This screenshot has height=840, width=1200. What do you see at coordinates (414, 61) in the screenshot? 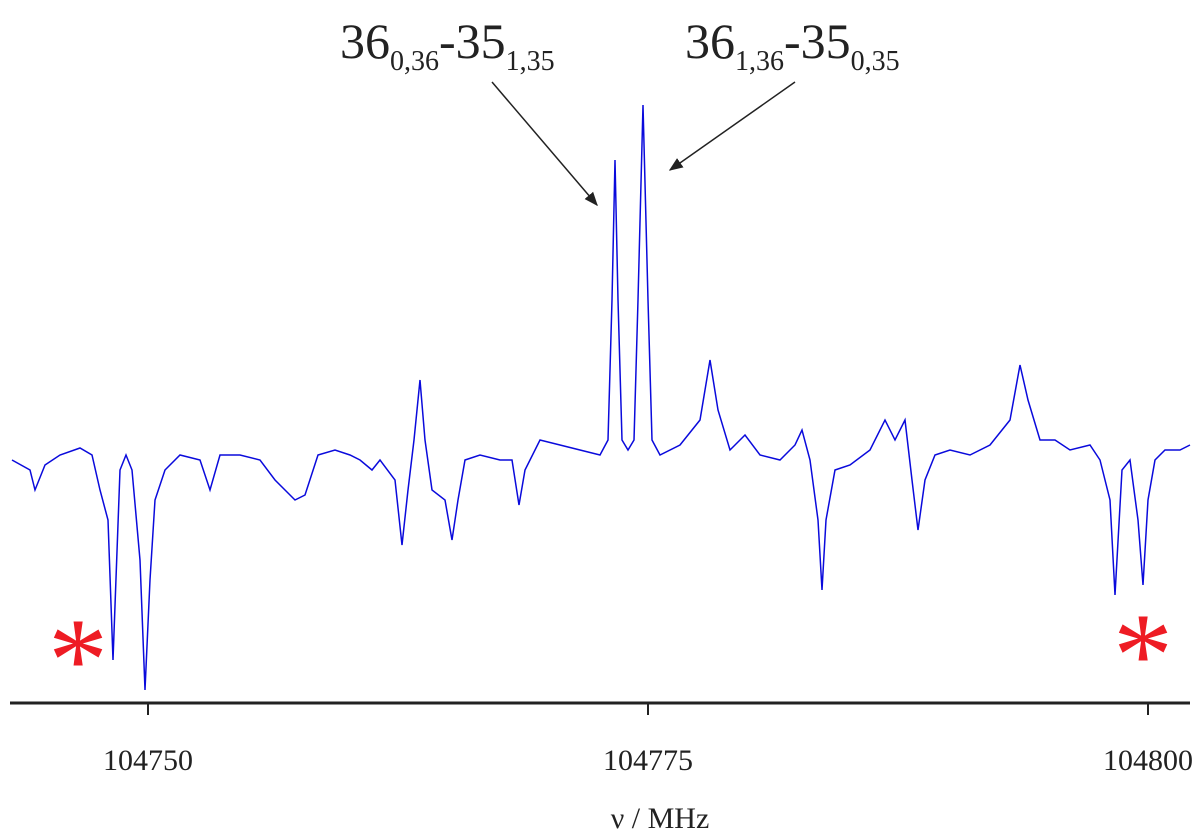
I see `annotation-subscript: 0,36` at bounding box center [414, 61].